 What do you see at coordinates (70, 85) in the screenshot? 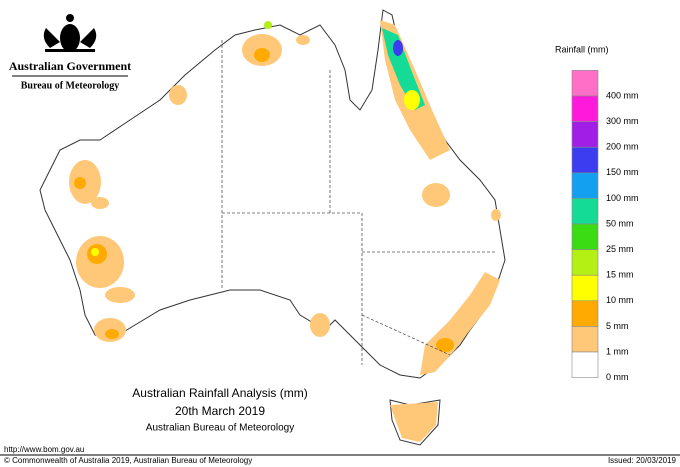
I see `bureau-name: Bureau of Meteorology` at bounding box center [70, 85].